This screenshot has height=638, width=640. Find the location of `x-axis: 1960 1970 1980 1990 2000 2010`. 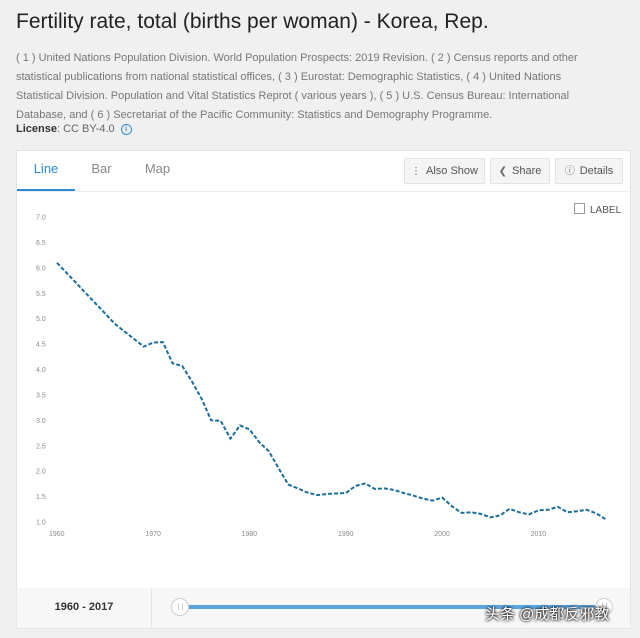

x-axis: 1960 1970 1980 1990 2000 2010 is located at coordinates (297, 534).